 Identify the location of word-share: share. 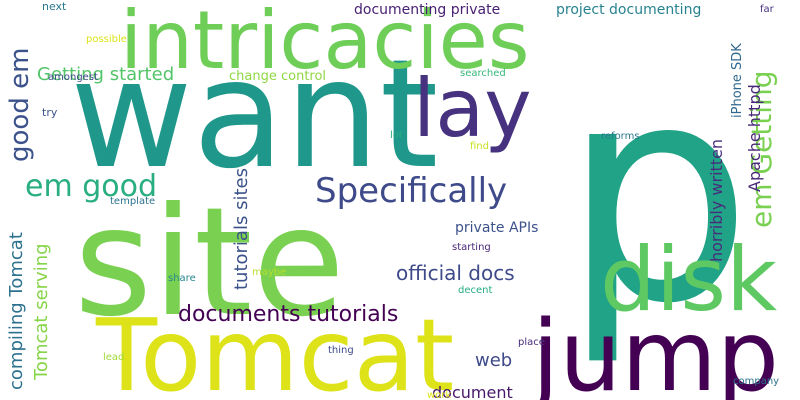
(182, 278).